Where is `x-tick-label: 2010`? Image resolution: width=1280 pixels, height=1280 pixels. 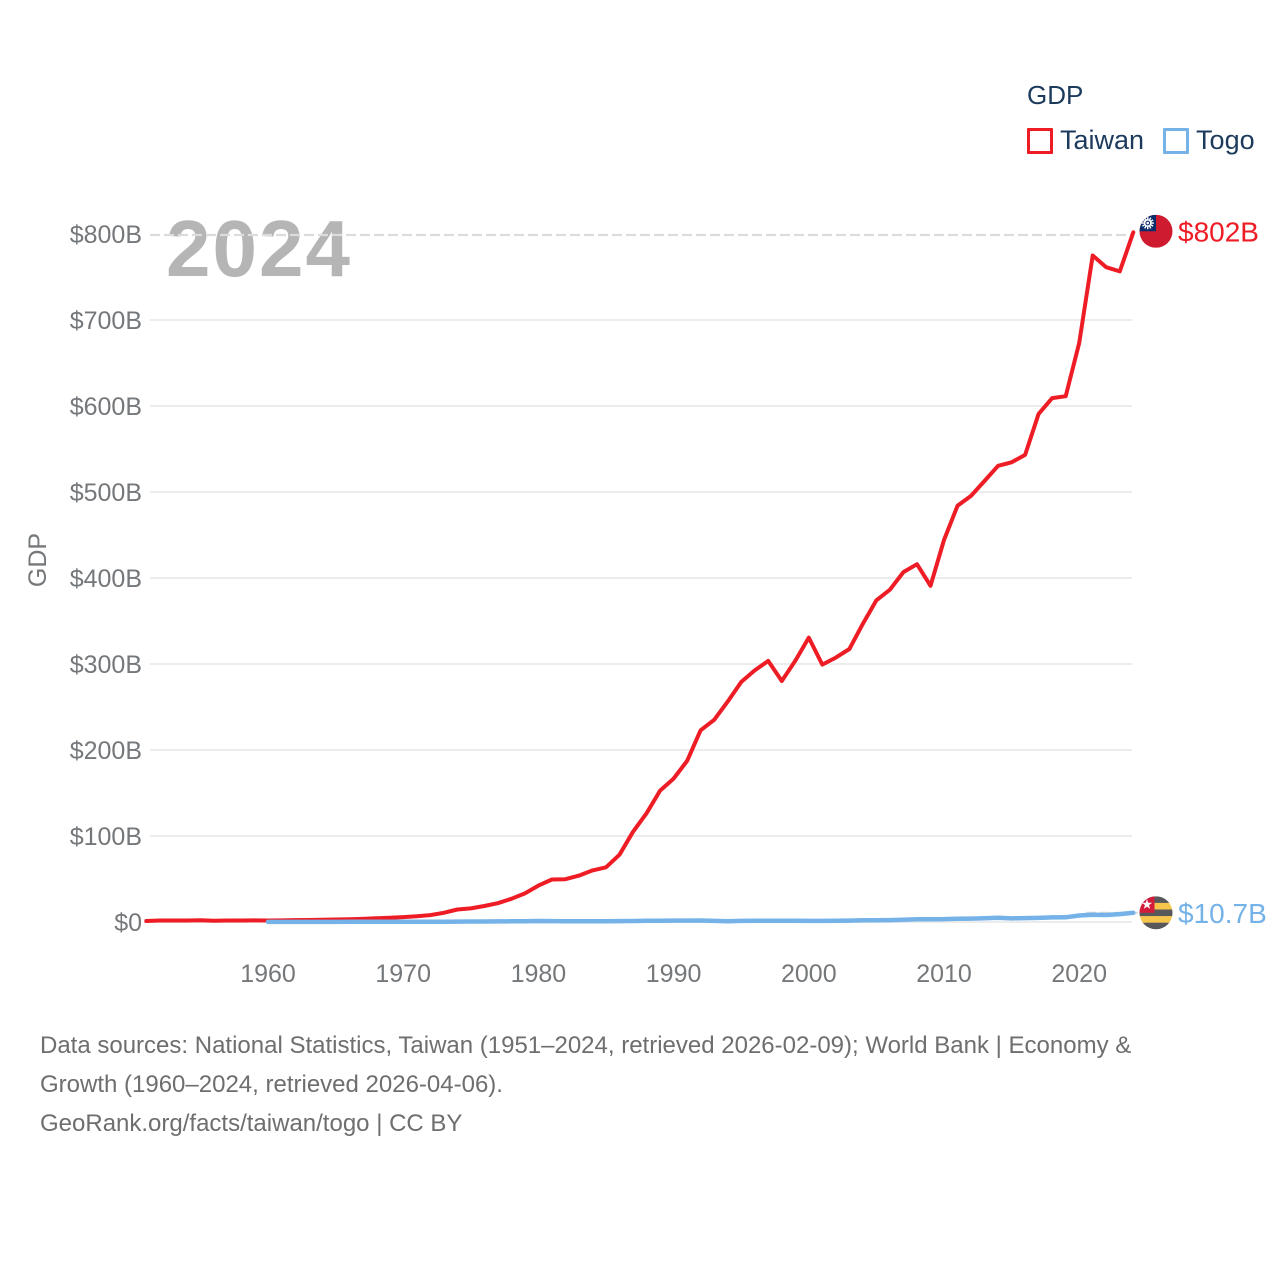
x-tick-label: 2010 is located at coordinates (944, 974).